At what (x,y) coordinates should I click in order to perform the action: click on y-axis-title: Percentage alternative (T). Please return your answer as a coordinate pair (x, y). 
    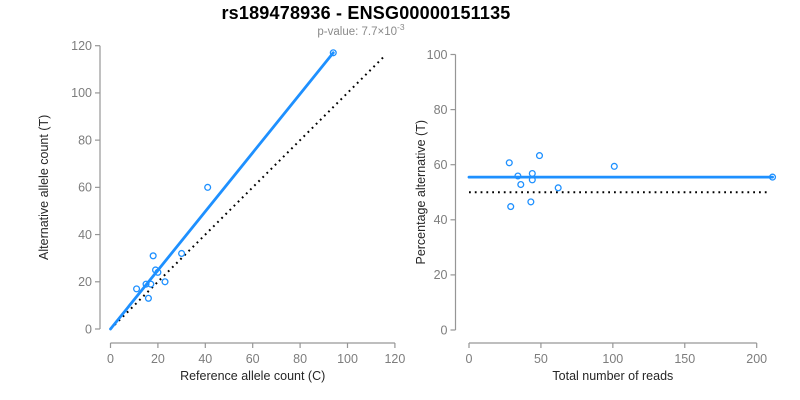
    Looking at the image, I should click on (421, 192).